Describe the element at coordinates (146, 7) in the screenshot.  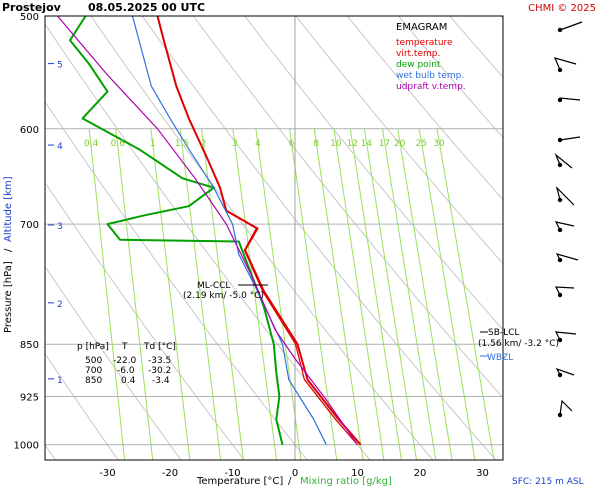
I see `sounding-datetime: 08.05.2025 00 UTC` at that location.